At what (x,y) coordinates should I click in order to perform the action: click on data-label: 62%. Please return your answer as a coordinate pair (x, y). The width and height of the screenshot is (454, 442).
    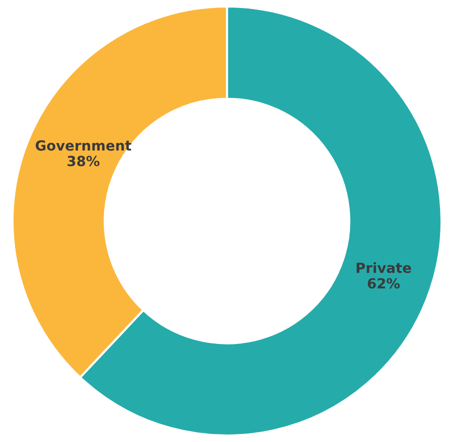
    Looking at the image, I should click on (384, 283).